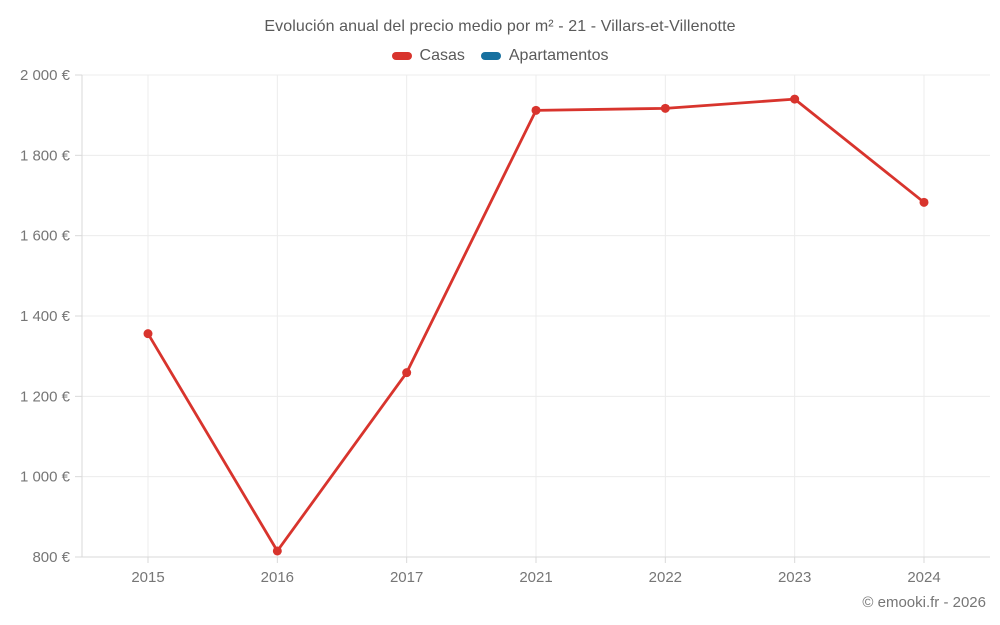 The width and height of the screenshot is (1000, 625). Describe the element at coordinates (490, 56) in the screenshot. I see `legend-swatch-apartamentos-icon` at that location.